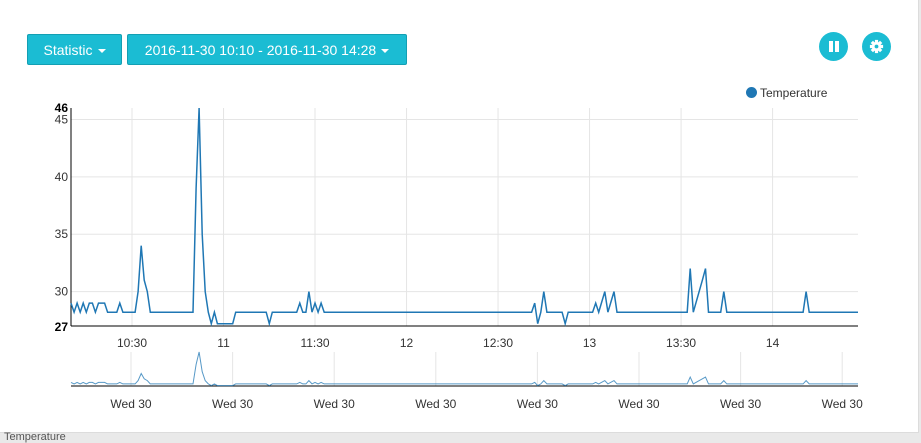 The height and width of the screenshot is (443, 921). I want to click on pause-button, so click(833, 46).